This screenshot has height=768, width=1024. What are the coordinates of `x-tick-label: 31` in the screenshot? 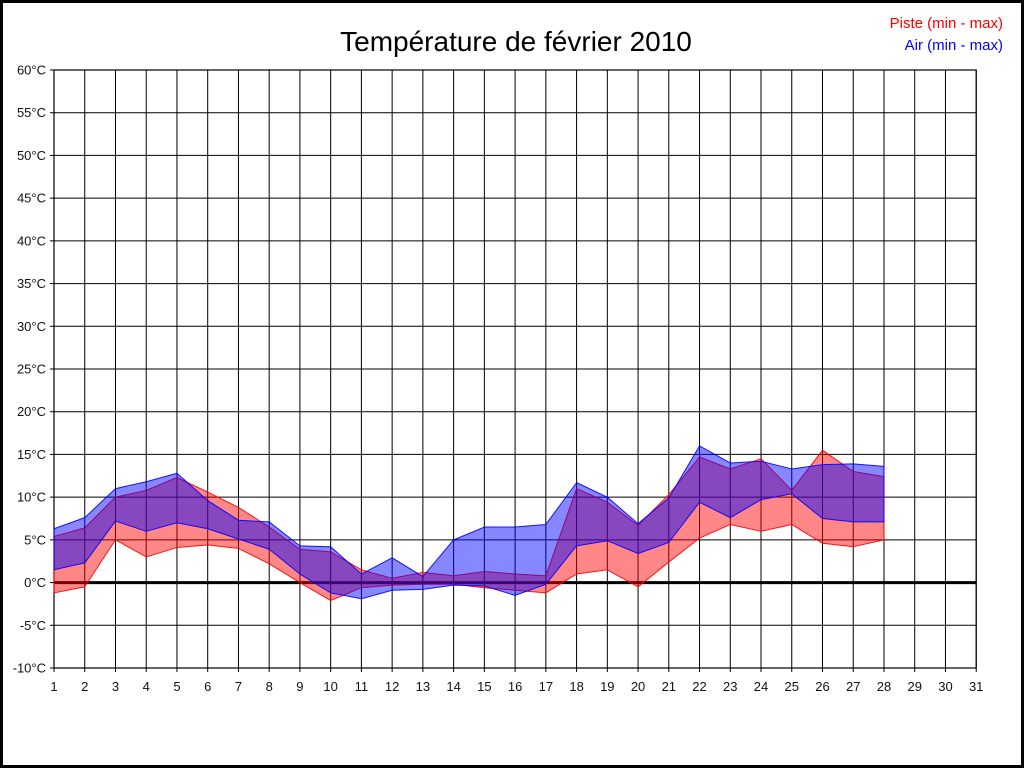 It's located at (976, 686).